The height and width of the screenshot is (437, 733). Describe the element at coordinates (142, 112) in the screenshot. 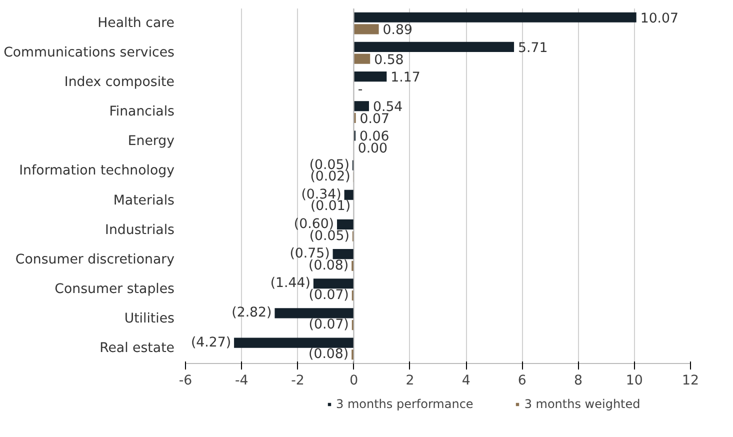

I see `y-tick-label: Financials` at that location.